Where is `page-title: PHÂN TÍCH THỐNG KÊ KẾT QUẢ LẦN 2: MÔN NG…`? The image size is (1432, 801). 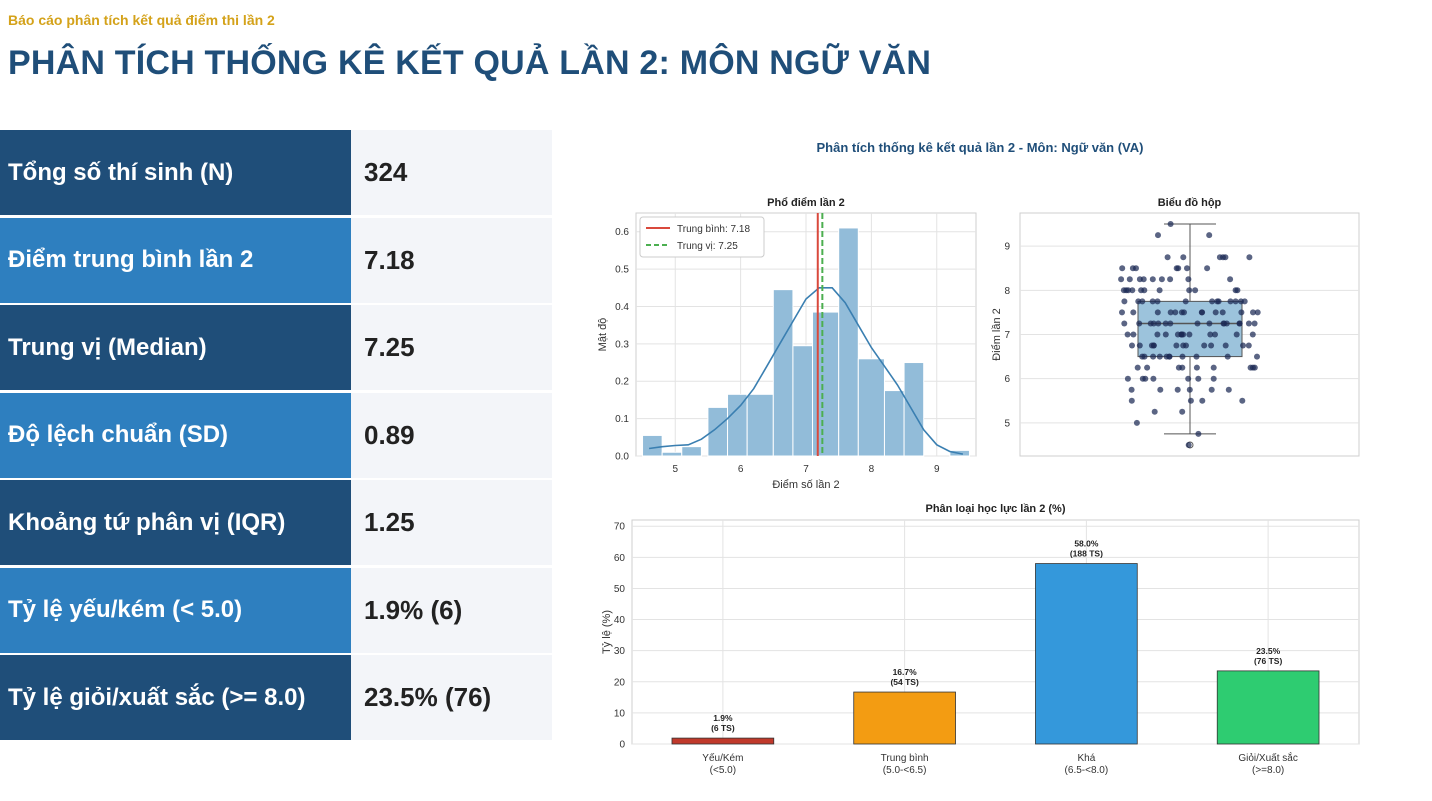 page-title: PHÂN TÍCH THỐNG KÊ KẾT QUẢ LẦN 2: MÔN NG… is located at coordinates (470, 63).